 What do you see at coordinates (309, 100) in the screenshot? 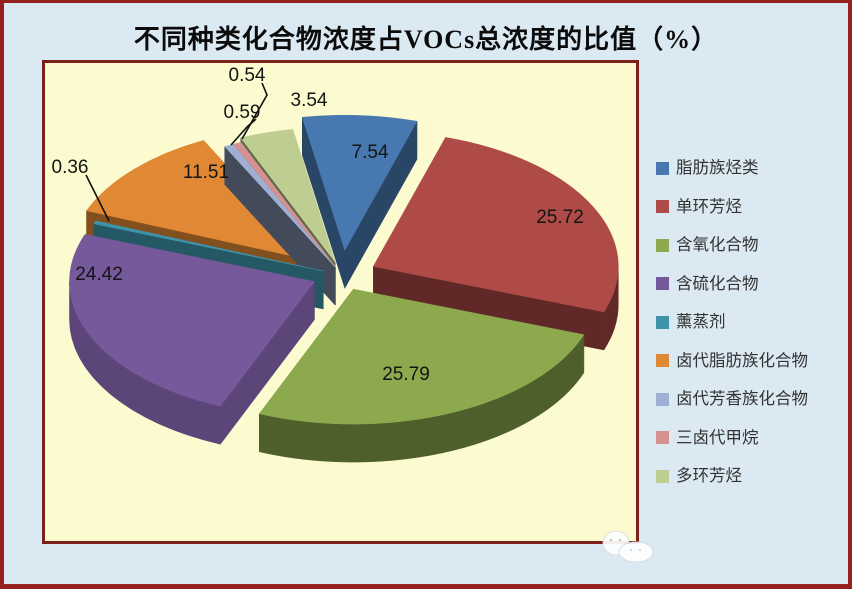
I see `slice-value-label: 3.54` at bounding box center [309, 100].